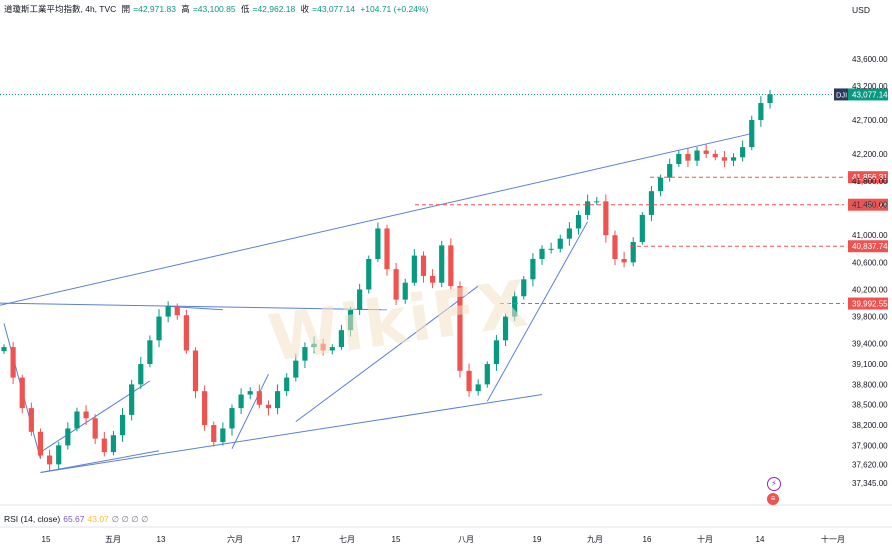  Describe the element at coordinates (774, 484) in the screenshot. I see `lightning-icon: ⚡` at that location.